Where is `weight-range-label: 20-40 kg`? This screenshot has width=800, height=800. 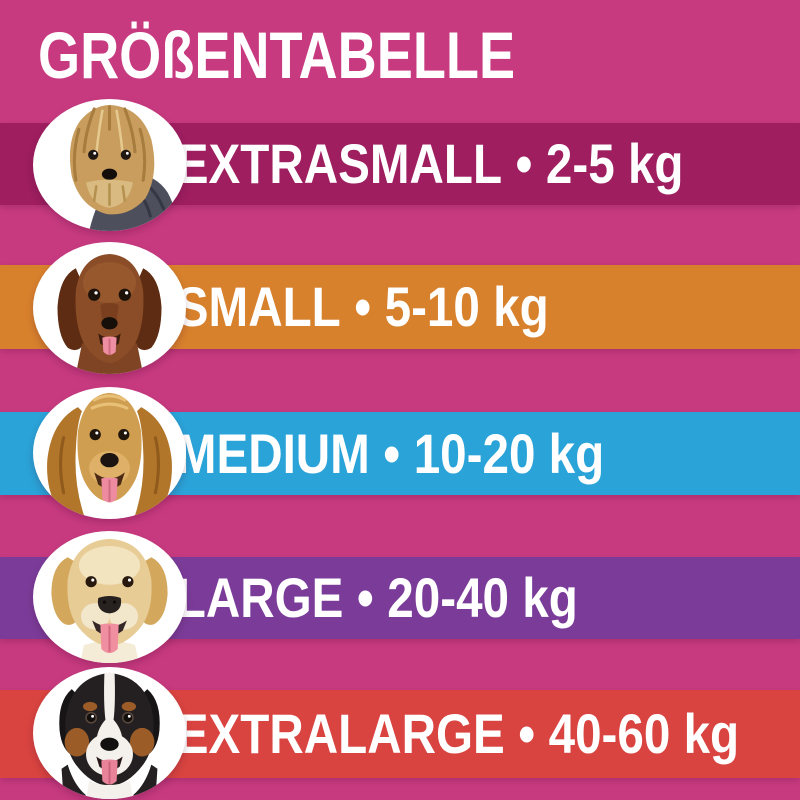 weight-range-label: 20-40 kg is located at coordinates (482, 597).